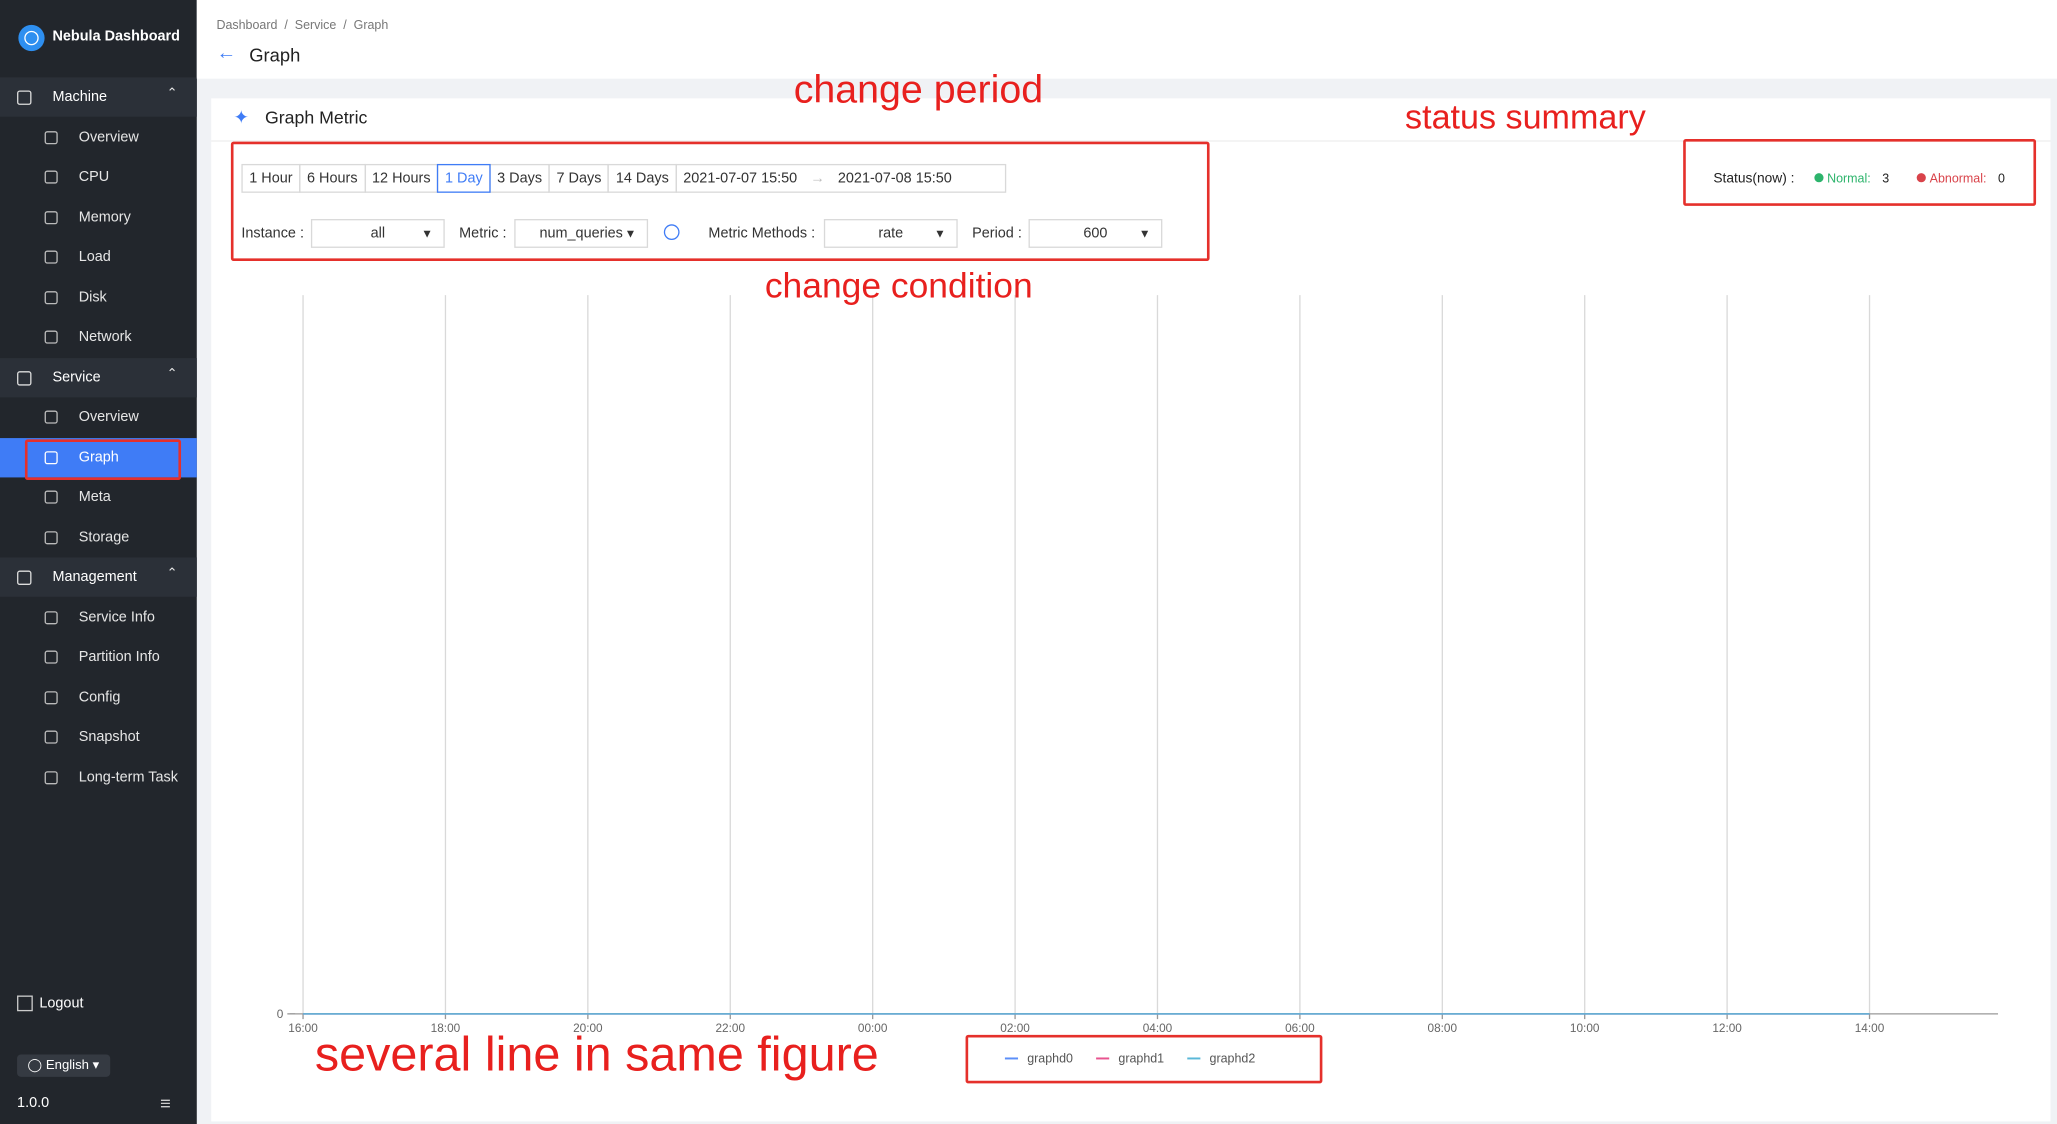  What do you see at coordinates (315, 25) in the screenshot?
I see `crumb: Service` at bounding box center [315, 25].